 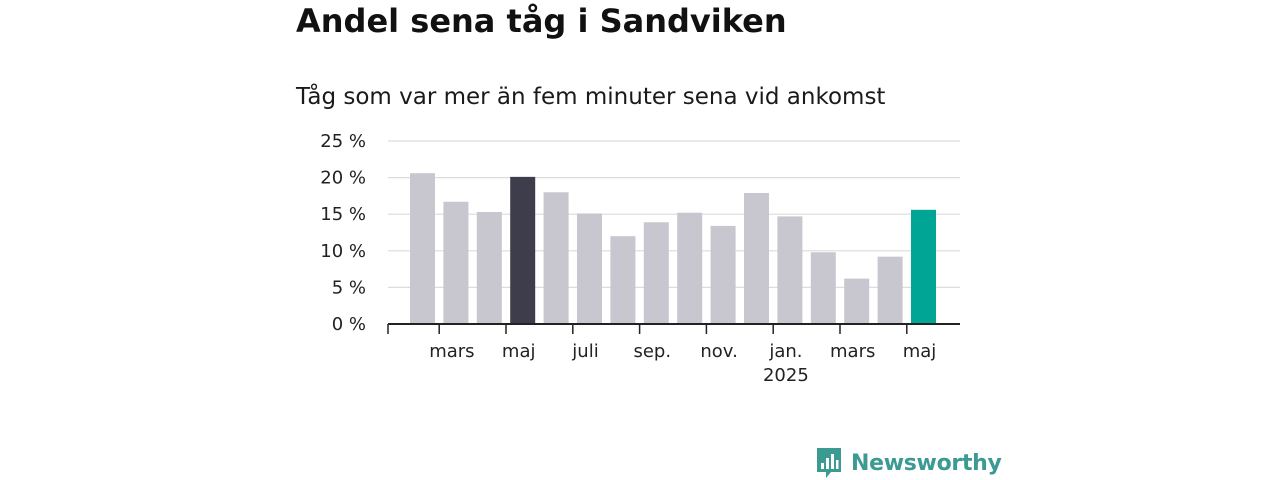 I want to click on chart-title: Andel sena tåg i Sandviken, so click(x=541, y=21).